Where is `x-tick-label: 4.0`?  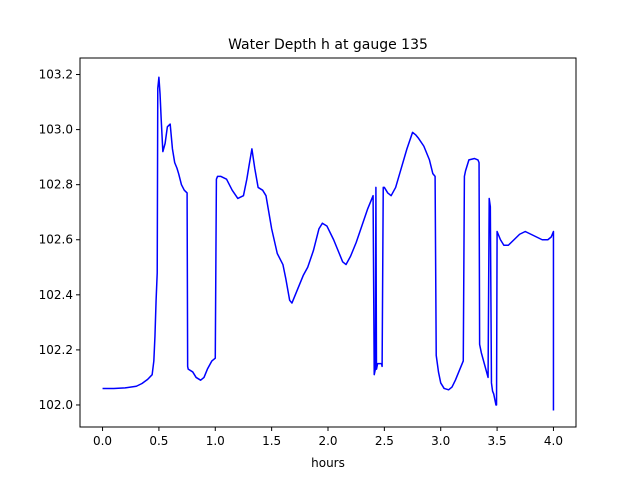
x-tick-label: 4.0 is located at coordinates (553, 441).